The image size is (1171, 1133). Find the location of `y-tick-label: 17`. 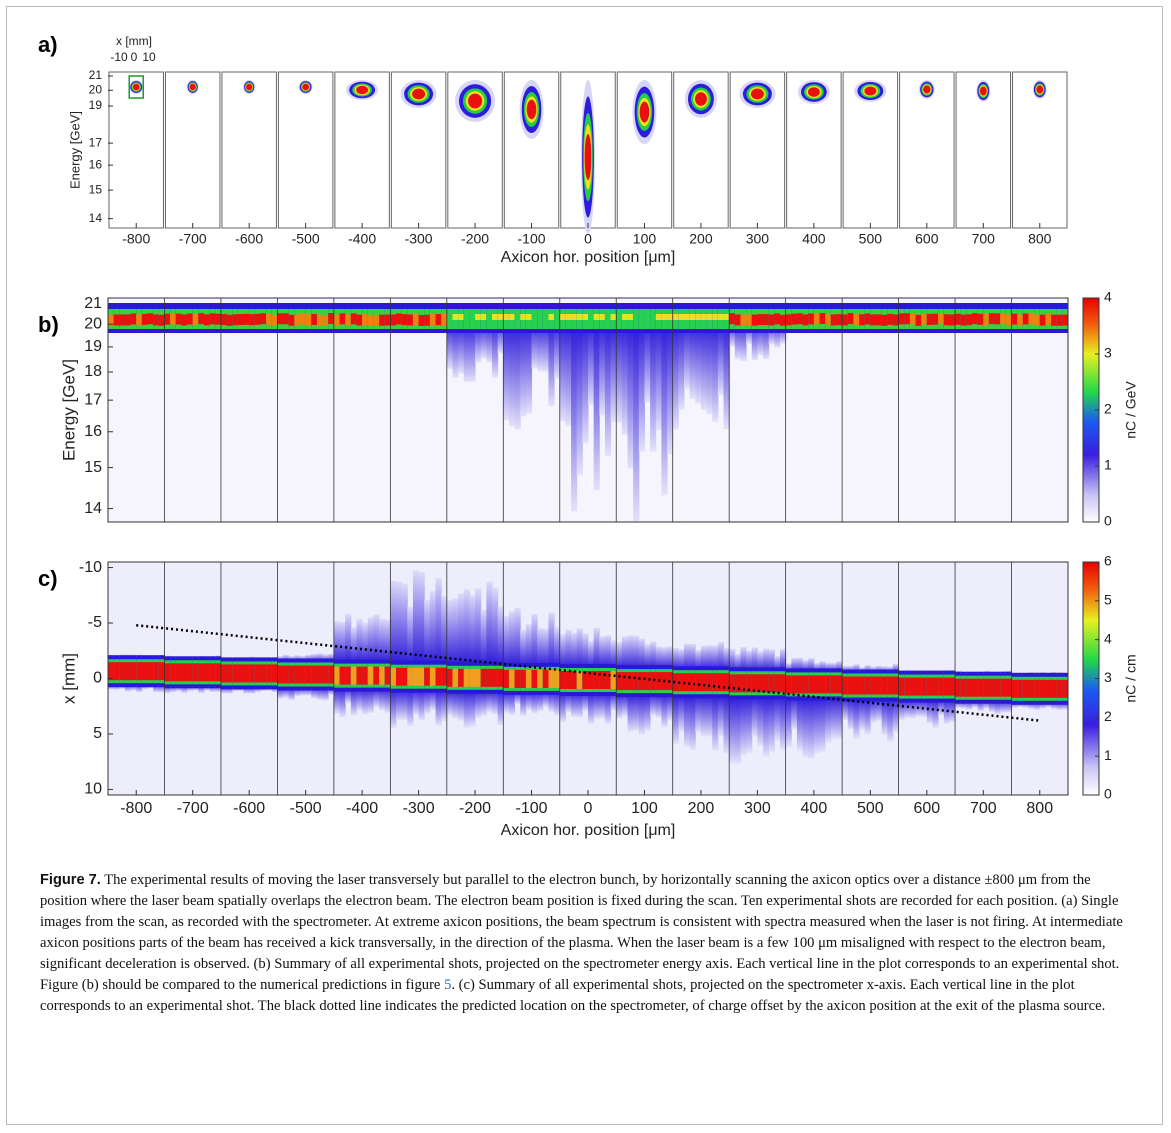

y-tick-label: 17 is located at coordinates (96, 142).